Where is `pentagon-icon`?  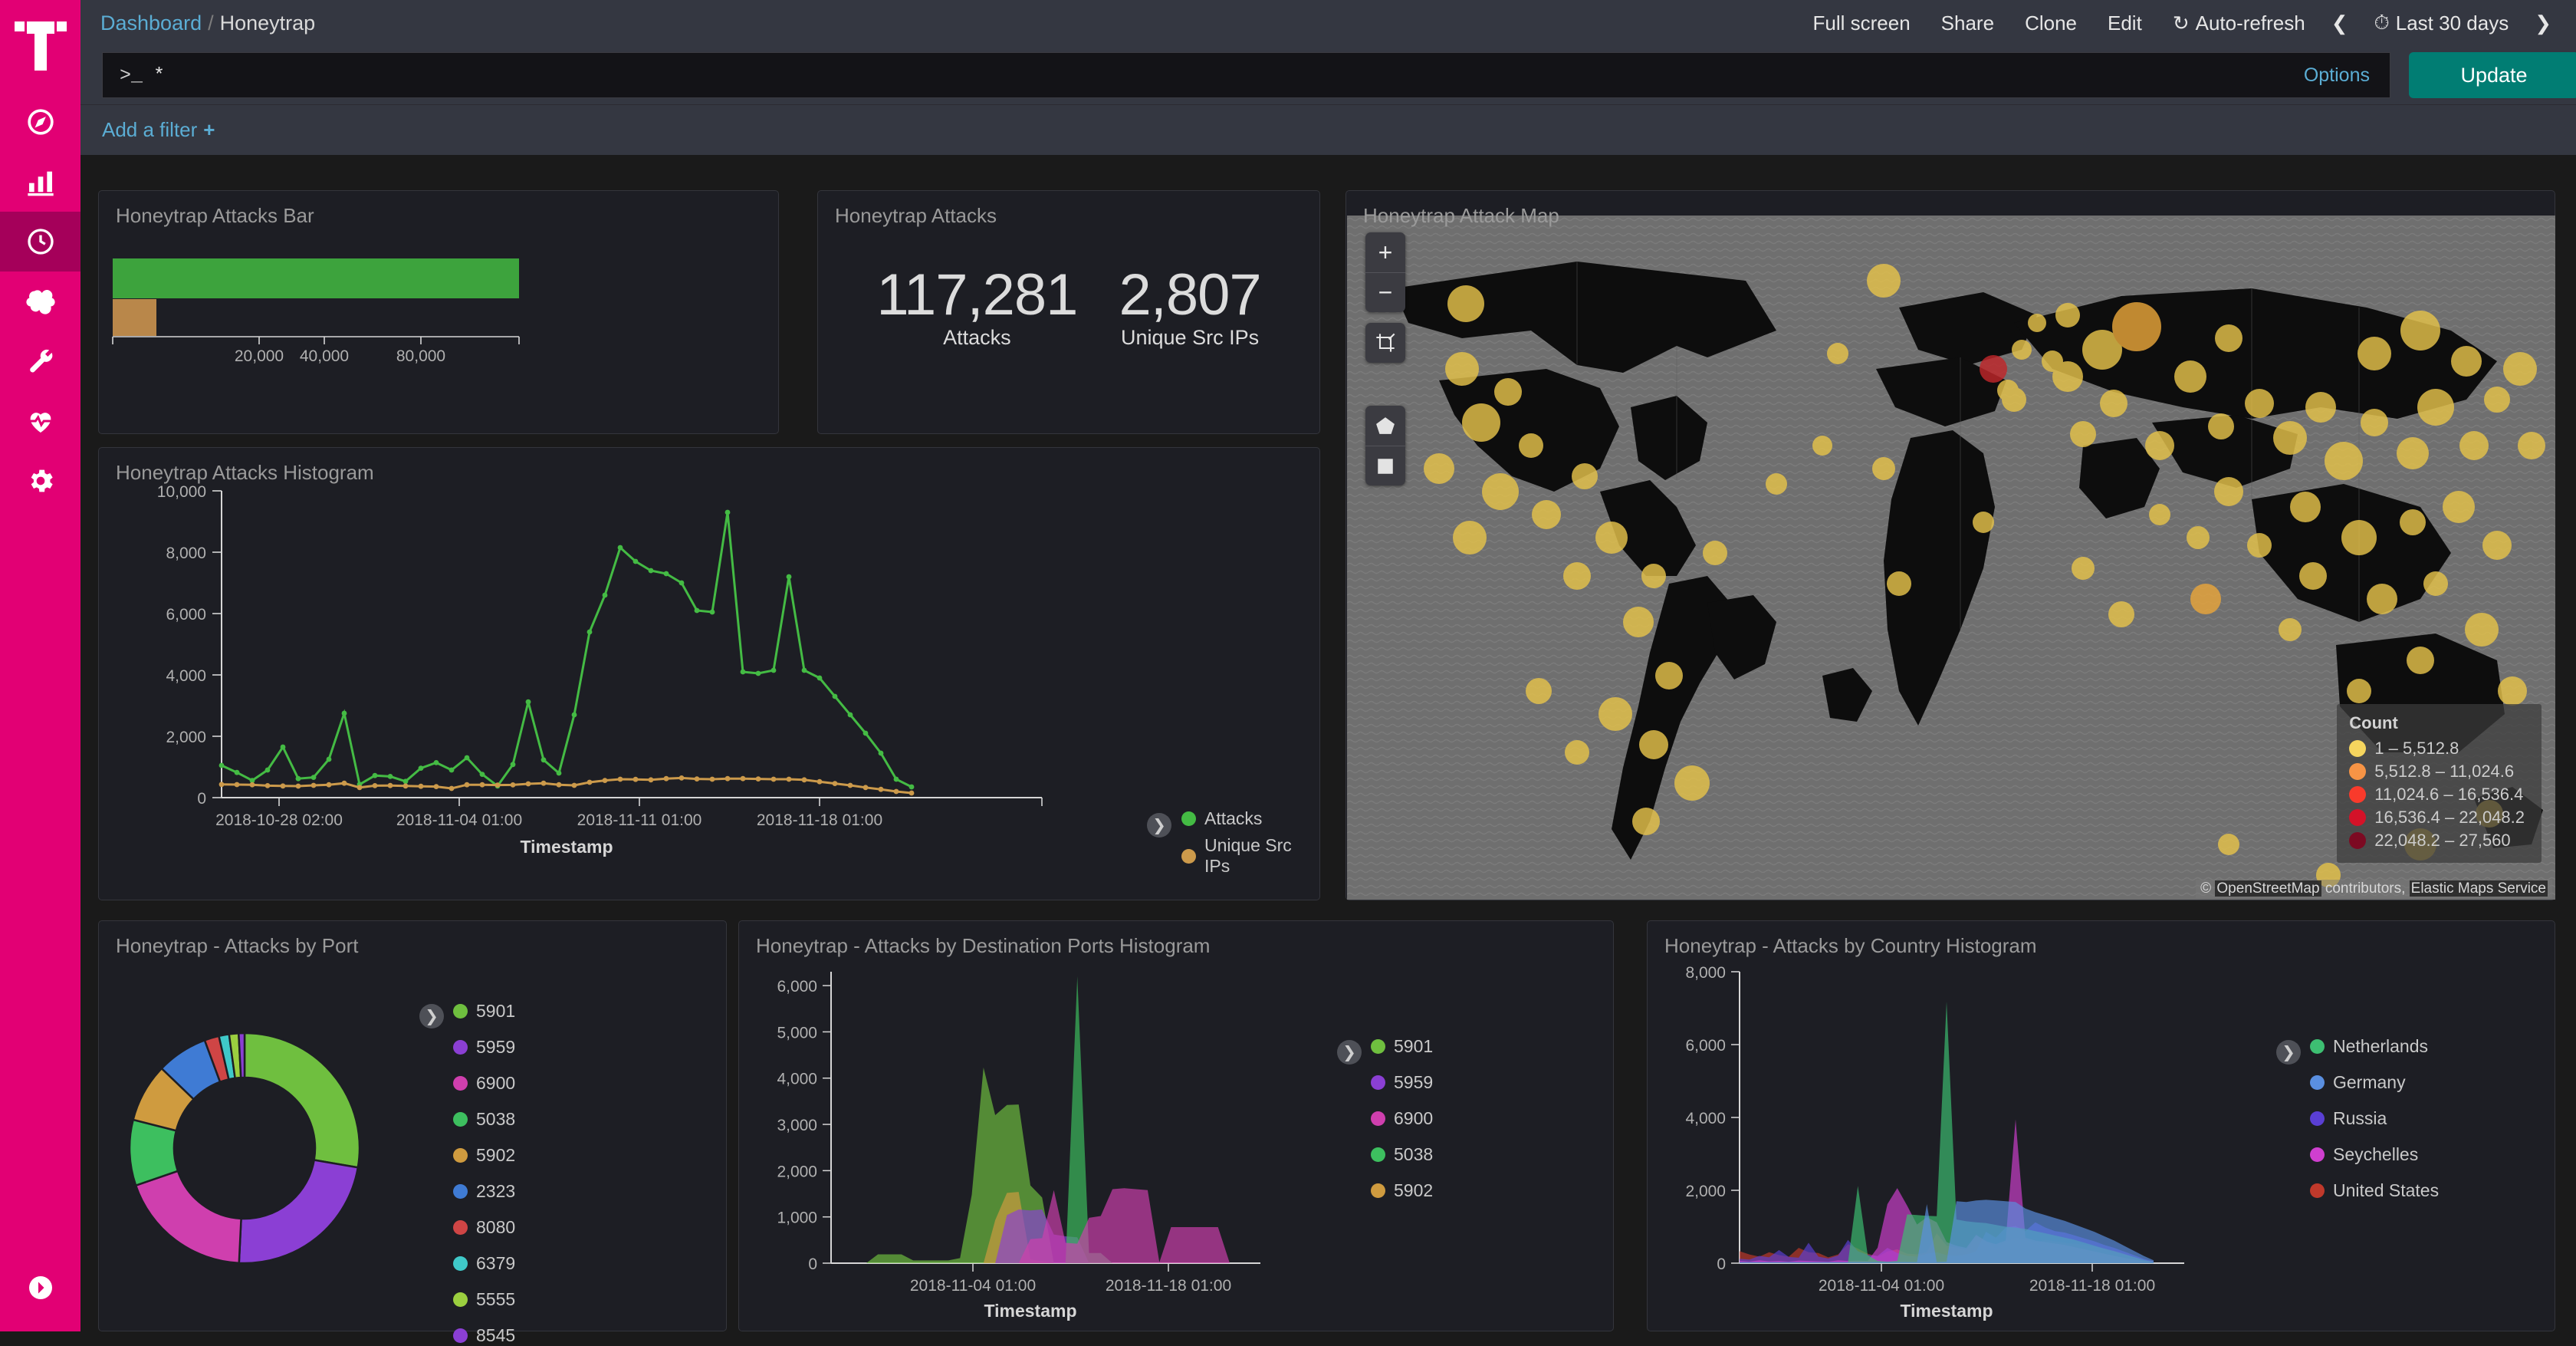
pentagon-icon is located at coordinates (1385, 426).